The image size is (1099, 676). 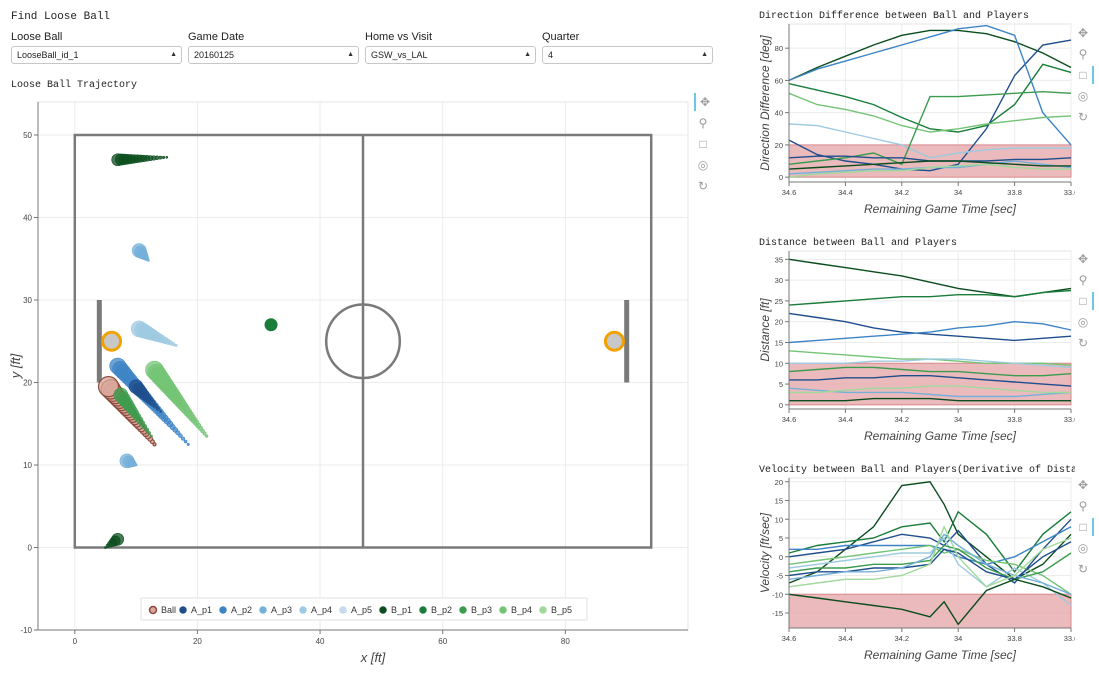 What do you see at coordinates (940, 209) in the screenshot?
I see `x-axis-label: Remaining Game Time [sec]` at bounding box center [940, 209].